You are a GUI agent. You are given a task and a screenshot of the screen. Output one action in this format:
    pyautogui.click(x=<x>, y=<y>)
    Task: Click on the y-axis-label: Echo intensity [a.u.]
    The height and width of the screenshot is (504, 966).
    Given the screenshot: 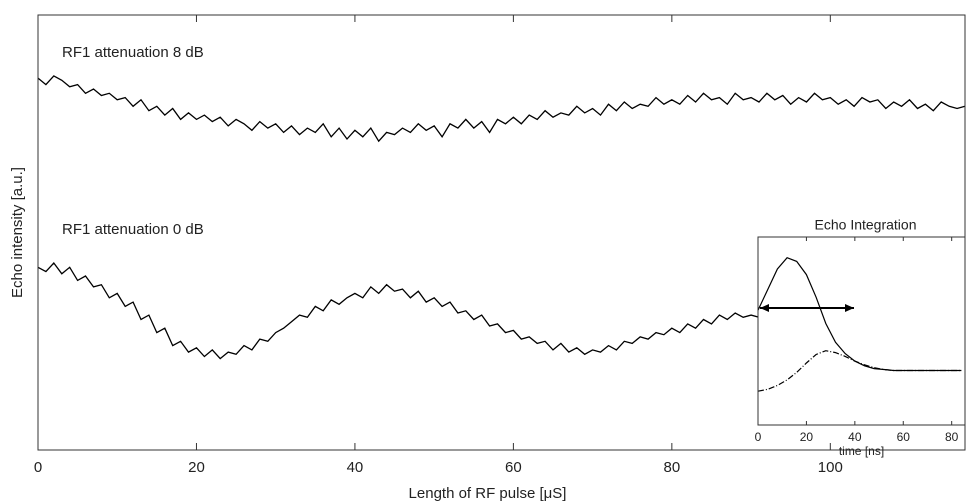 What is the action you would take?
    pyautogui.click(x=17, y=232)
    